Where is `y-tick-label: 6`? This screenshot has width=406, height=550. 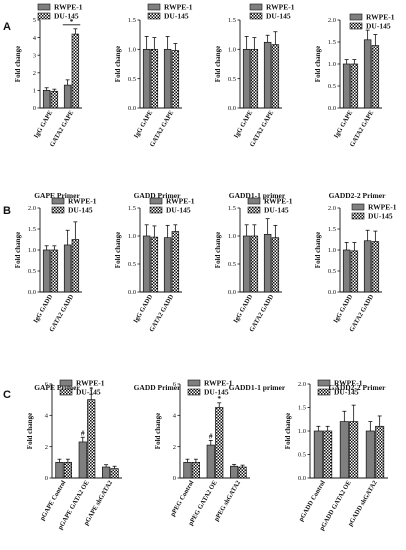
y-tick-label: 6 is located at coordinates (47, 384).